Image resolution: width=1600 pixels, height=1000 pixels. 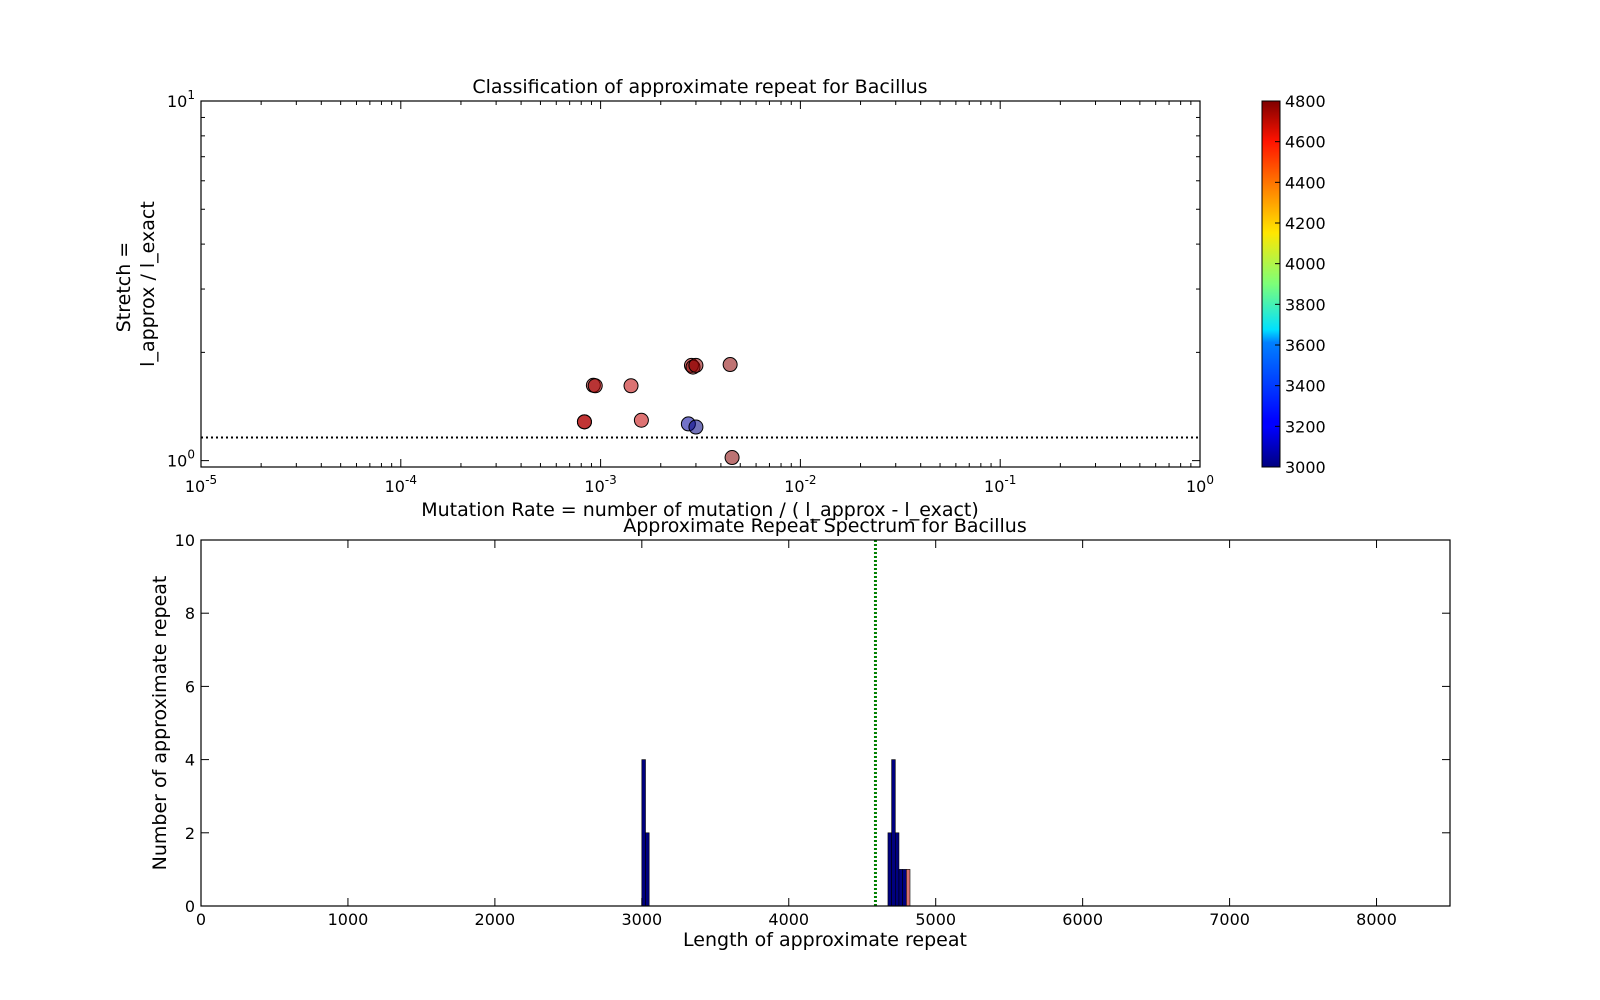 What do you see at coordinates (1300, 284) in the screenshot?
I see `colorbar-ticks: 3000 3200 3400 3600 3800 4000 4200 4400 4600 4800` at bounding box center [1300, 284].